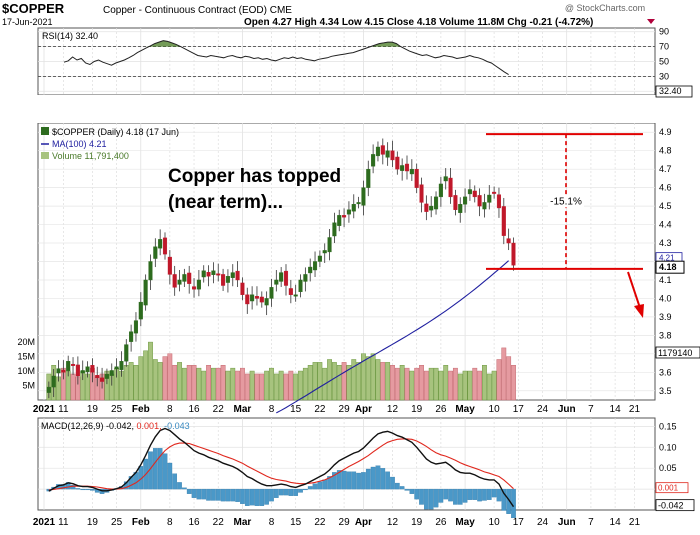 The image size is (700, 535). What do you see at coordinates (151, 426) in the screenshot?
I see `macd-legend-part-1: 0.001,` at bounding box center [151, 426].